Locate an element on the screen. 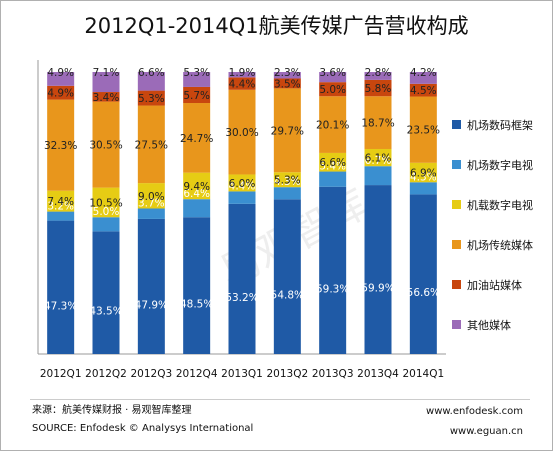  data-label: 6.1% is located at coordinates (378, 159).